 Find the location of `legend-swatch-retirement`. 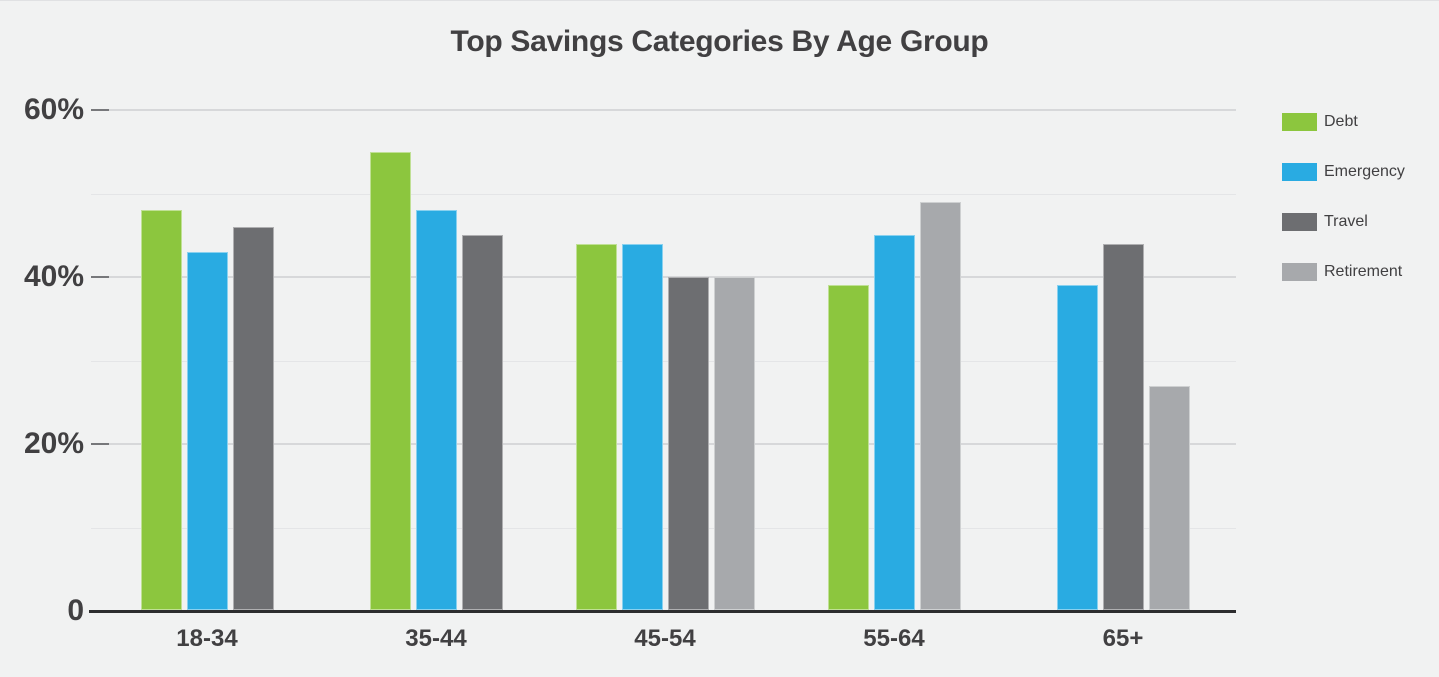

legend-swatch-retirement is located at coordinates (1299, 272).